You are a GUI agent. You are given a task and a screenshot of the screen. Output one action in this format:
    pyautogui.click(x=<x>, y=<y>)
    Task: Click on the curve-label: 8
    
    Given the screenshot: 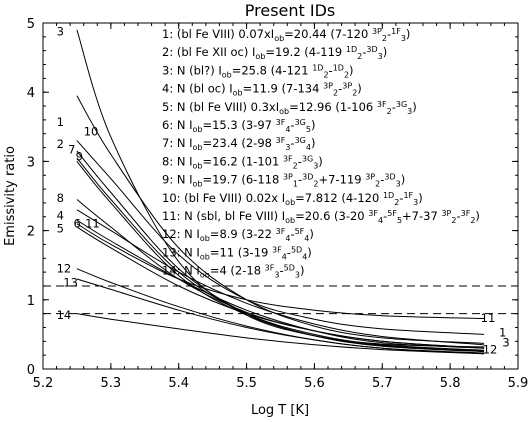 What is the action you would take?
    pyautogui.click(x=60, y=198)
    